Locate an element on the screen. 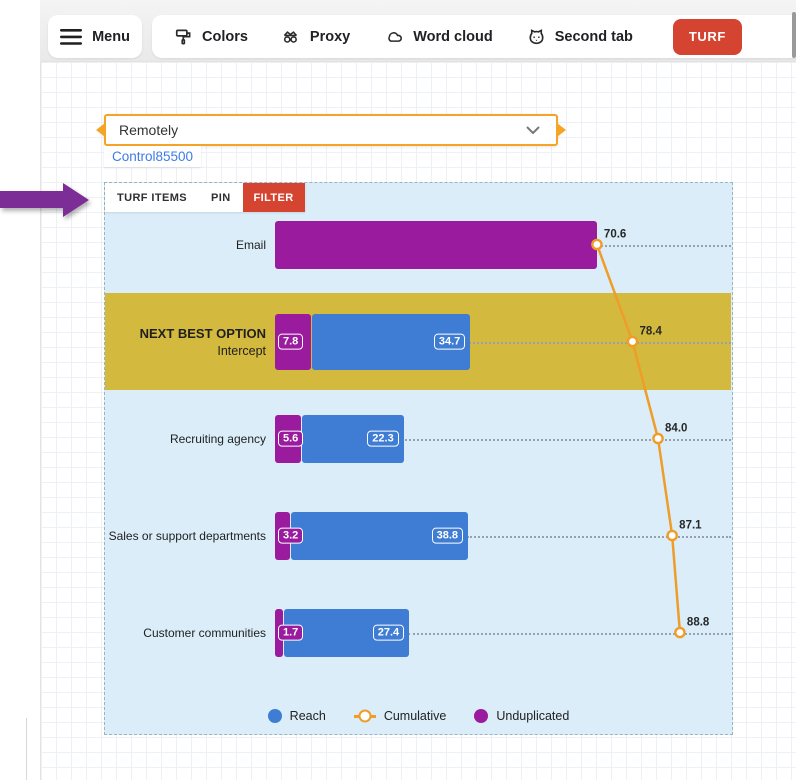  chart-row: NEXT BEST OPTION Intercept 7.8 34.7 is located at coordinates (418, 341).